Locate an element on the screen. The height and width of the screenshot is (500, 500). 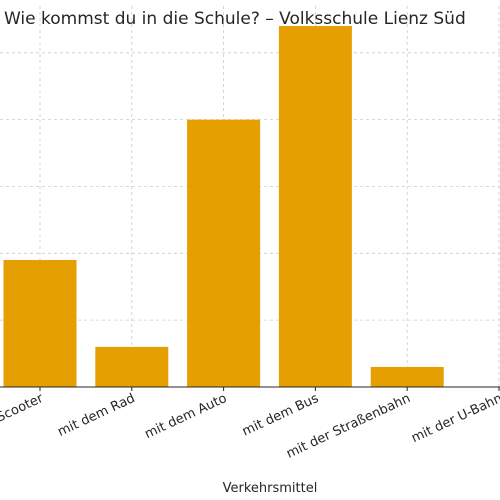
x-tick-label: mit dem Rad is located at coordinates (96, 415).